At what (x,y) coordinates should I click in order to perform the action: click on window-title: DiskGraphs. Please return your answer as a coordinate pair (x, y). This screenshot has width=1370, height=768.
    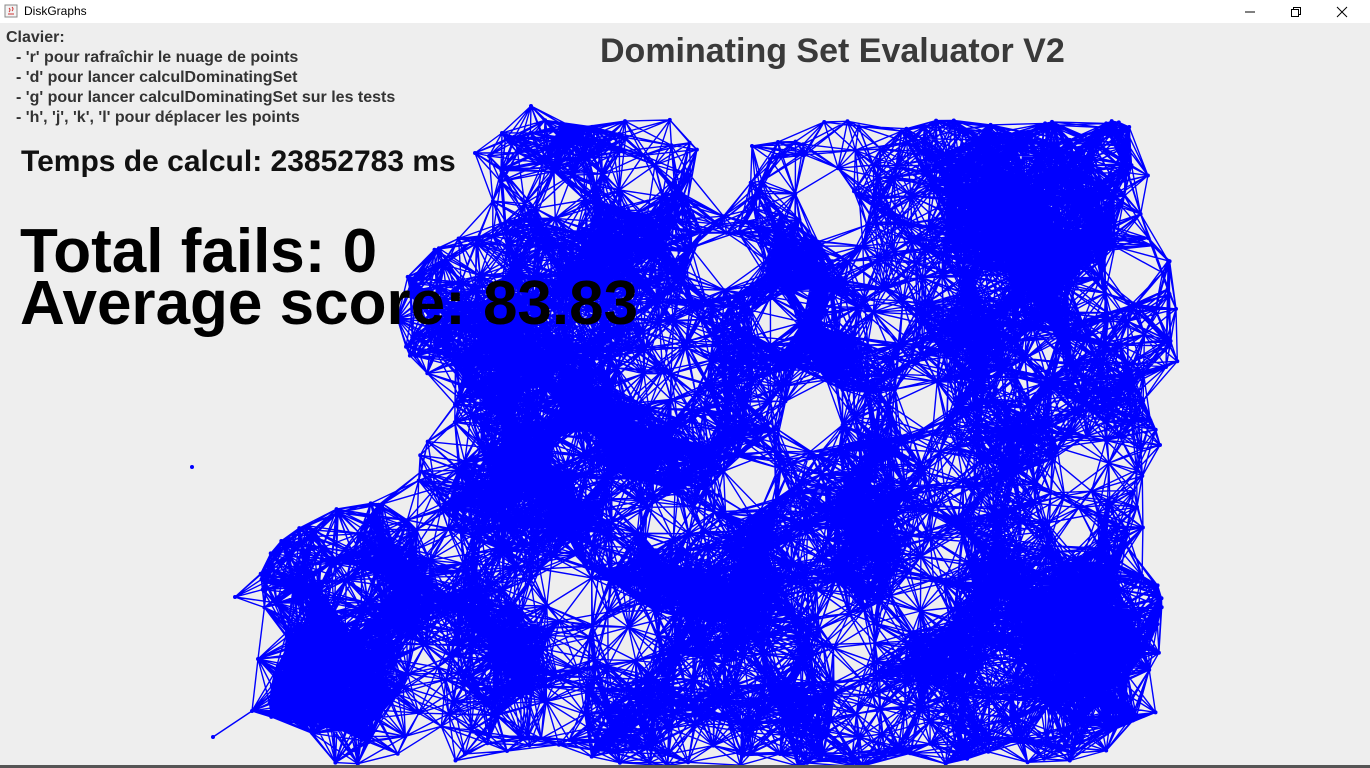
    Looking at the image, I should click on (55, 11).